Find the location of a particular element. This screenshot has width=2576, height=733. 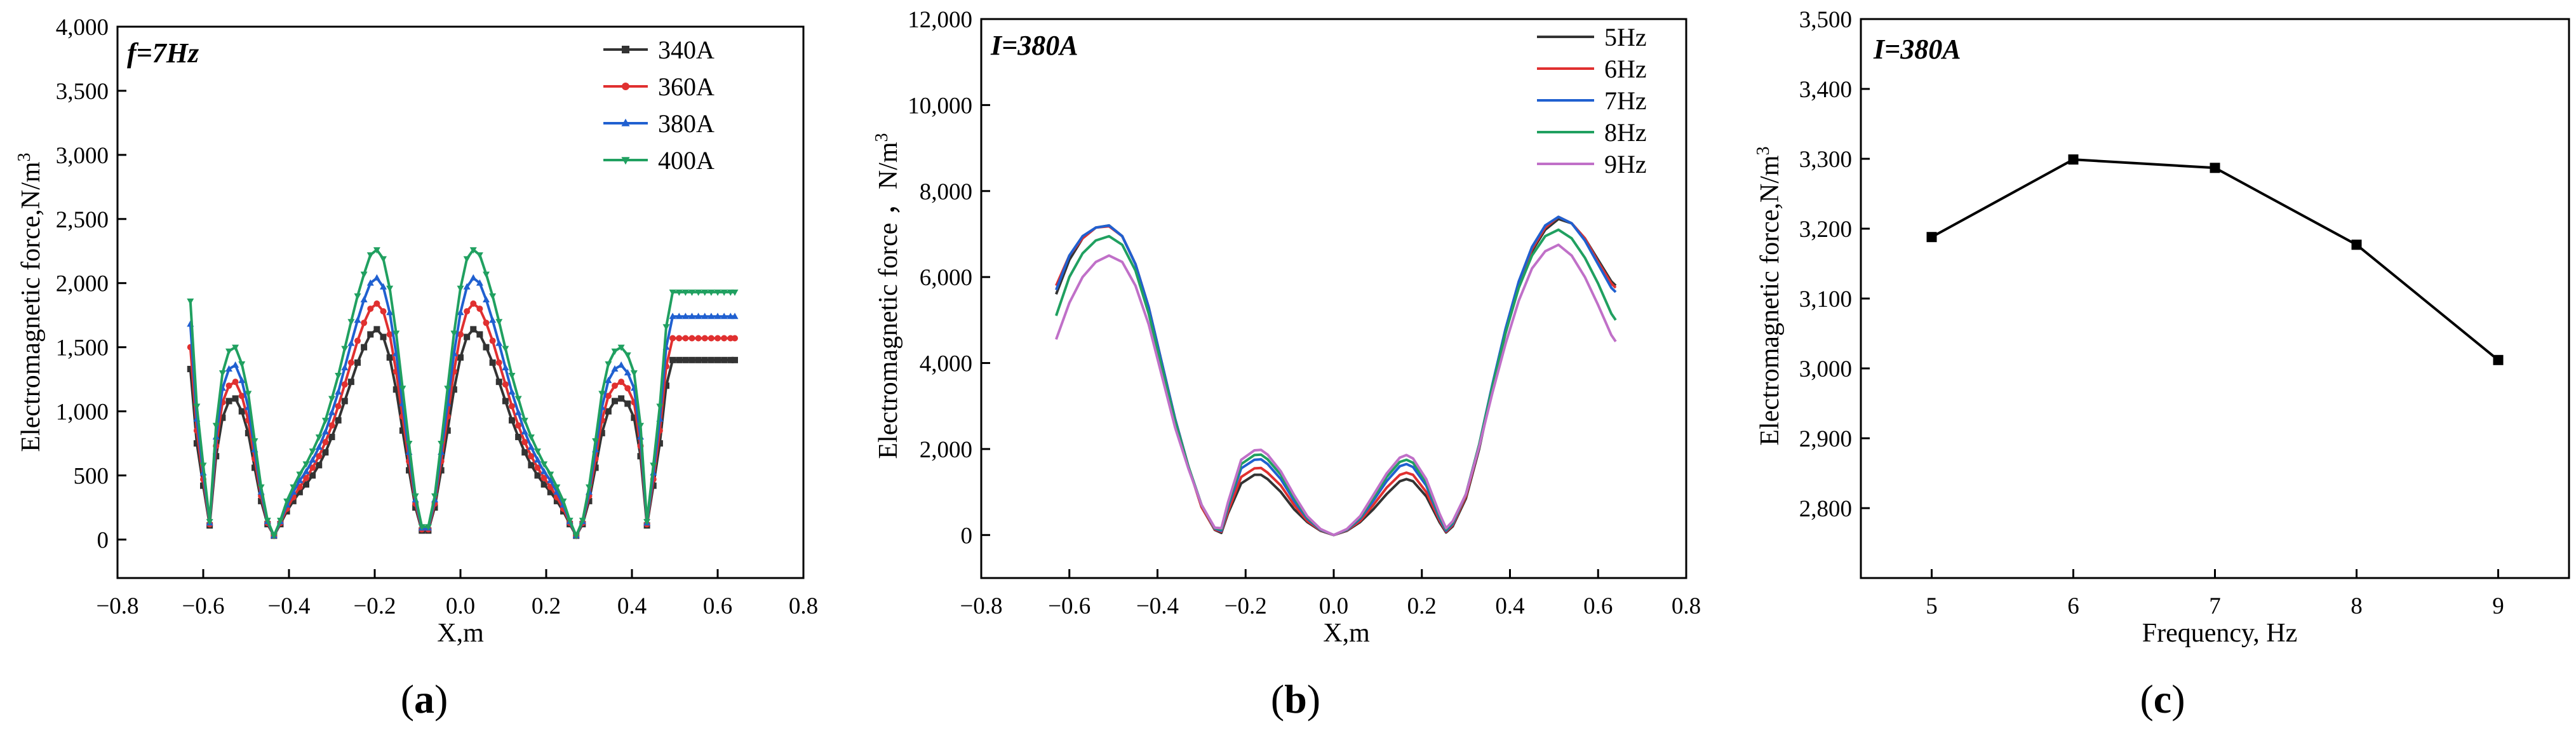

series-line-380a is located at coordinates (462, 407).